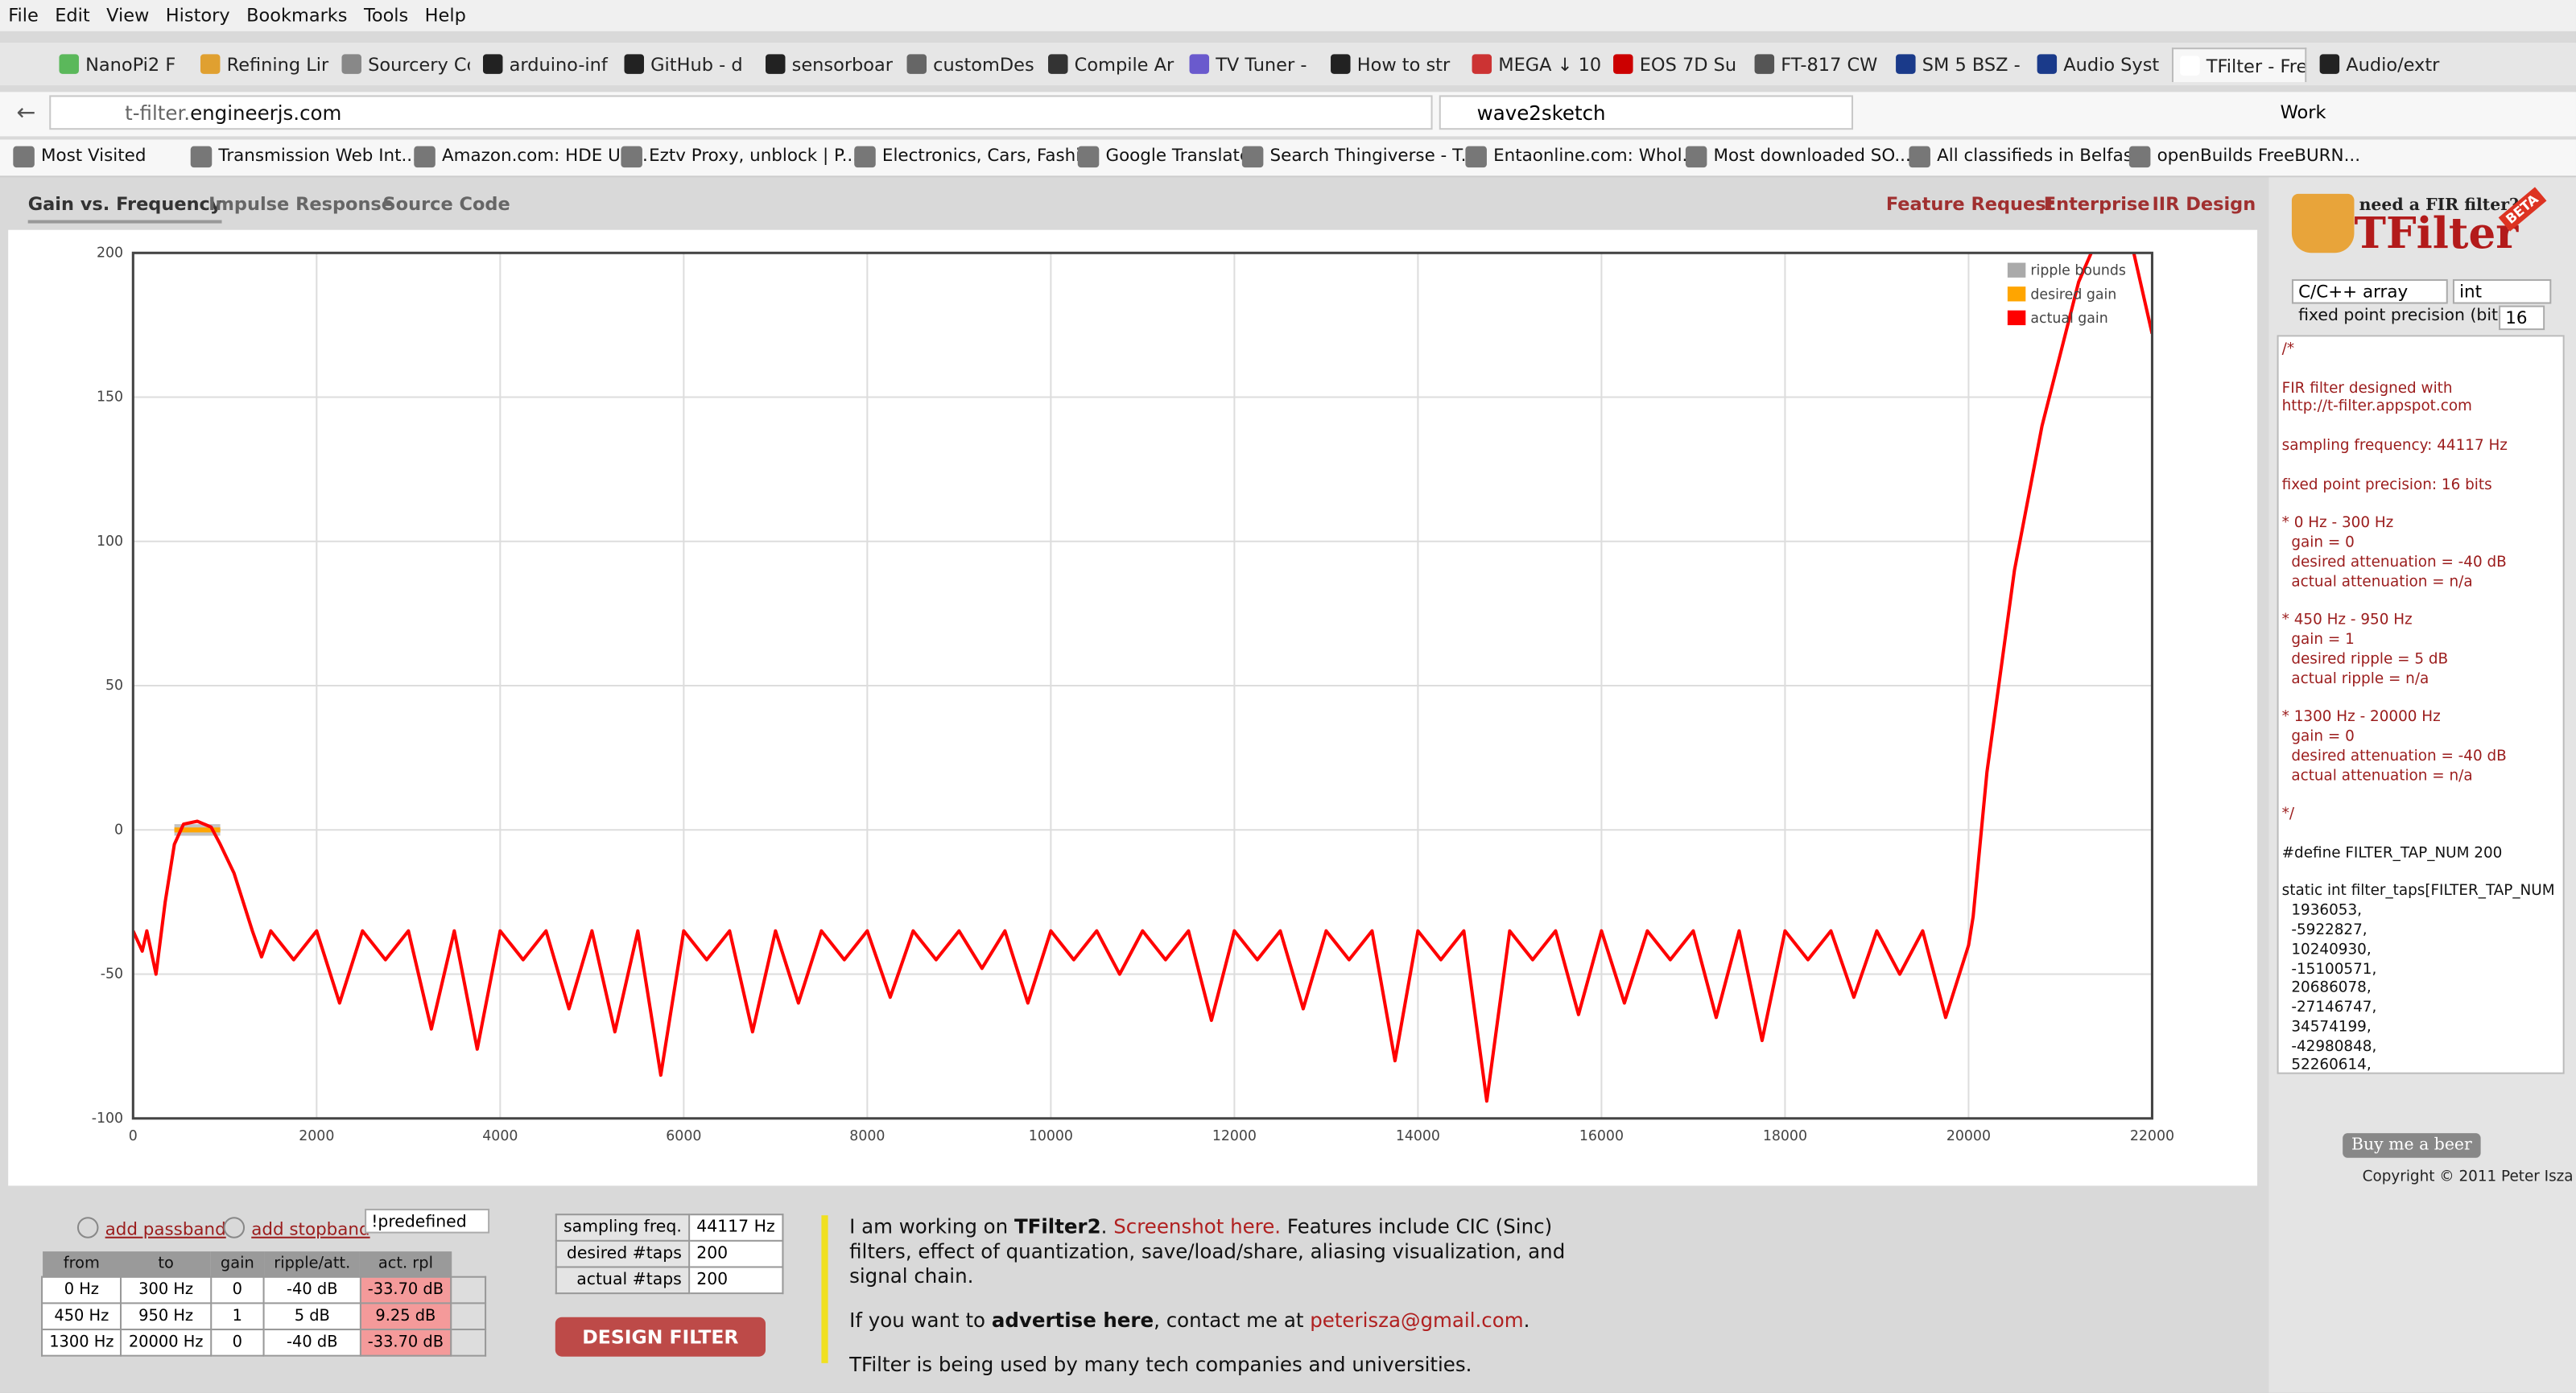  Describe the element at coordinates (297, 16) in the screenshot. I see `menu-item: Bookmarks` at that location.